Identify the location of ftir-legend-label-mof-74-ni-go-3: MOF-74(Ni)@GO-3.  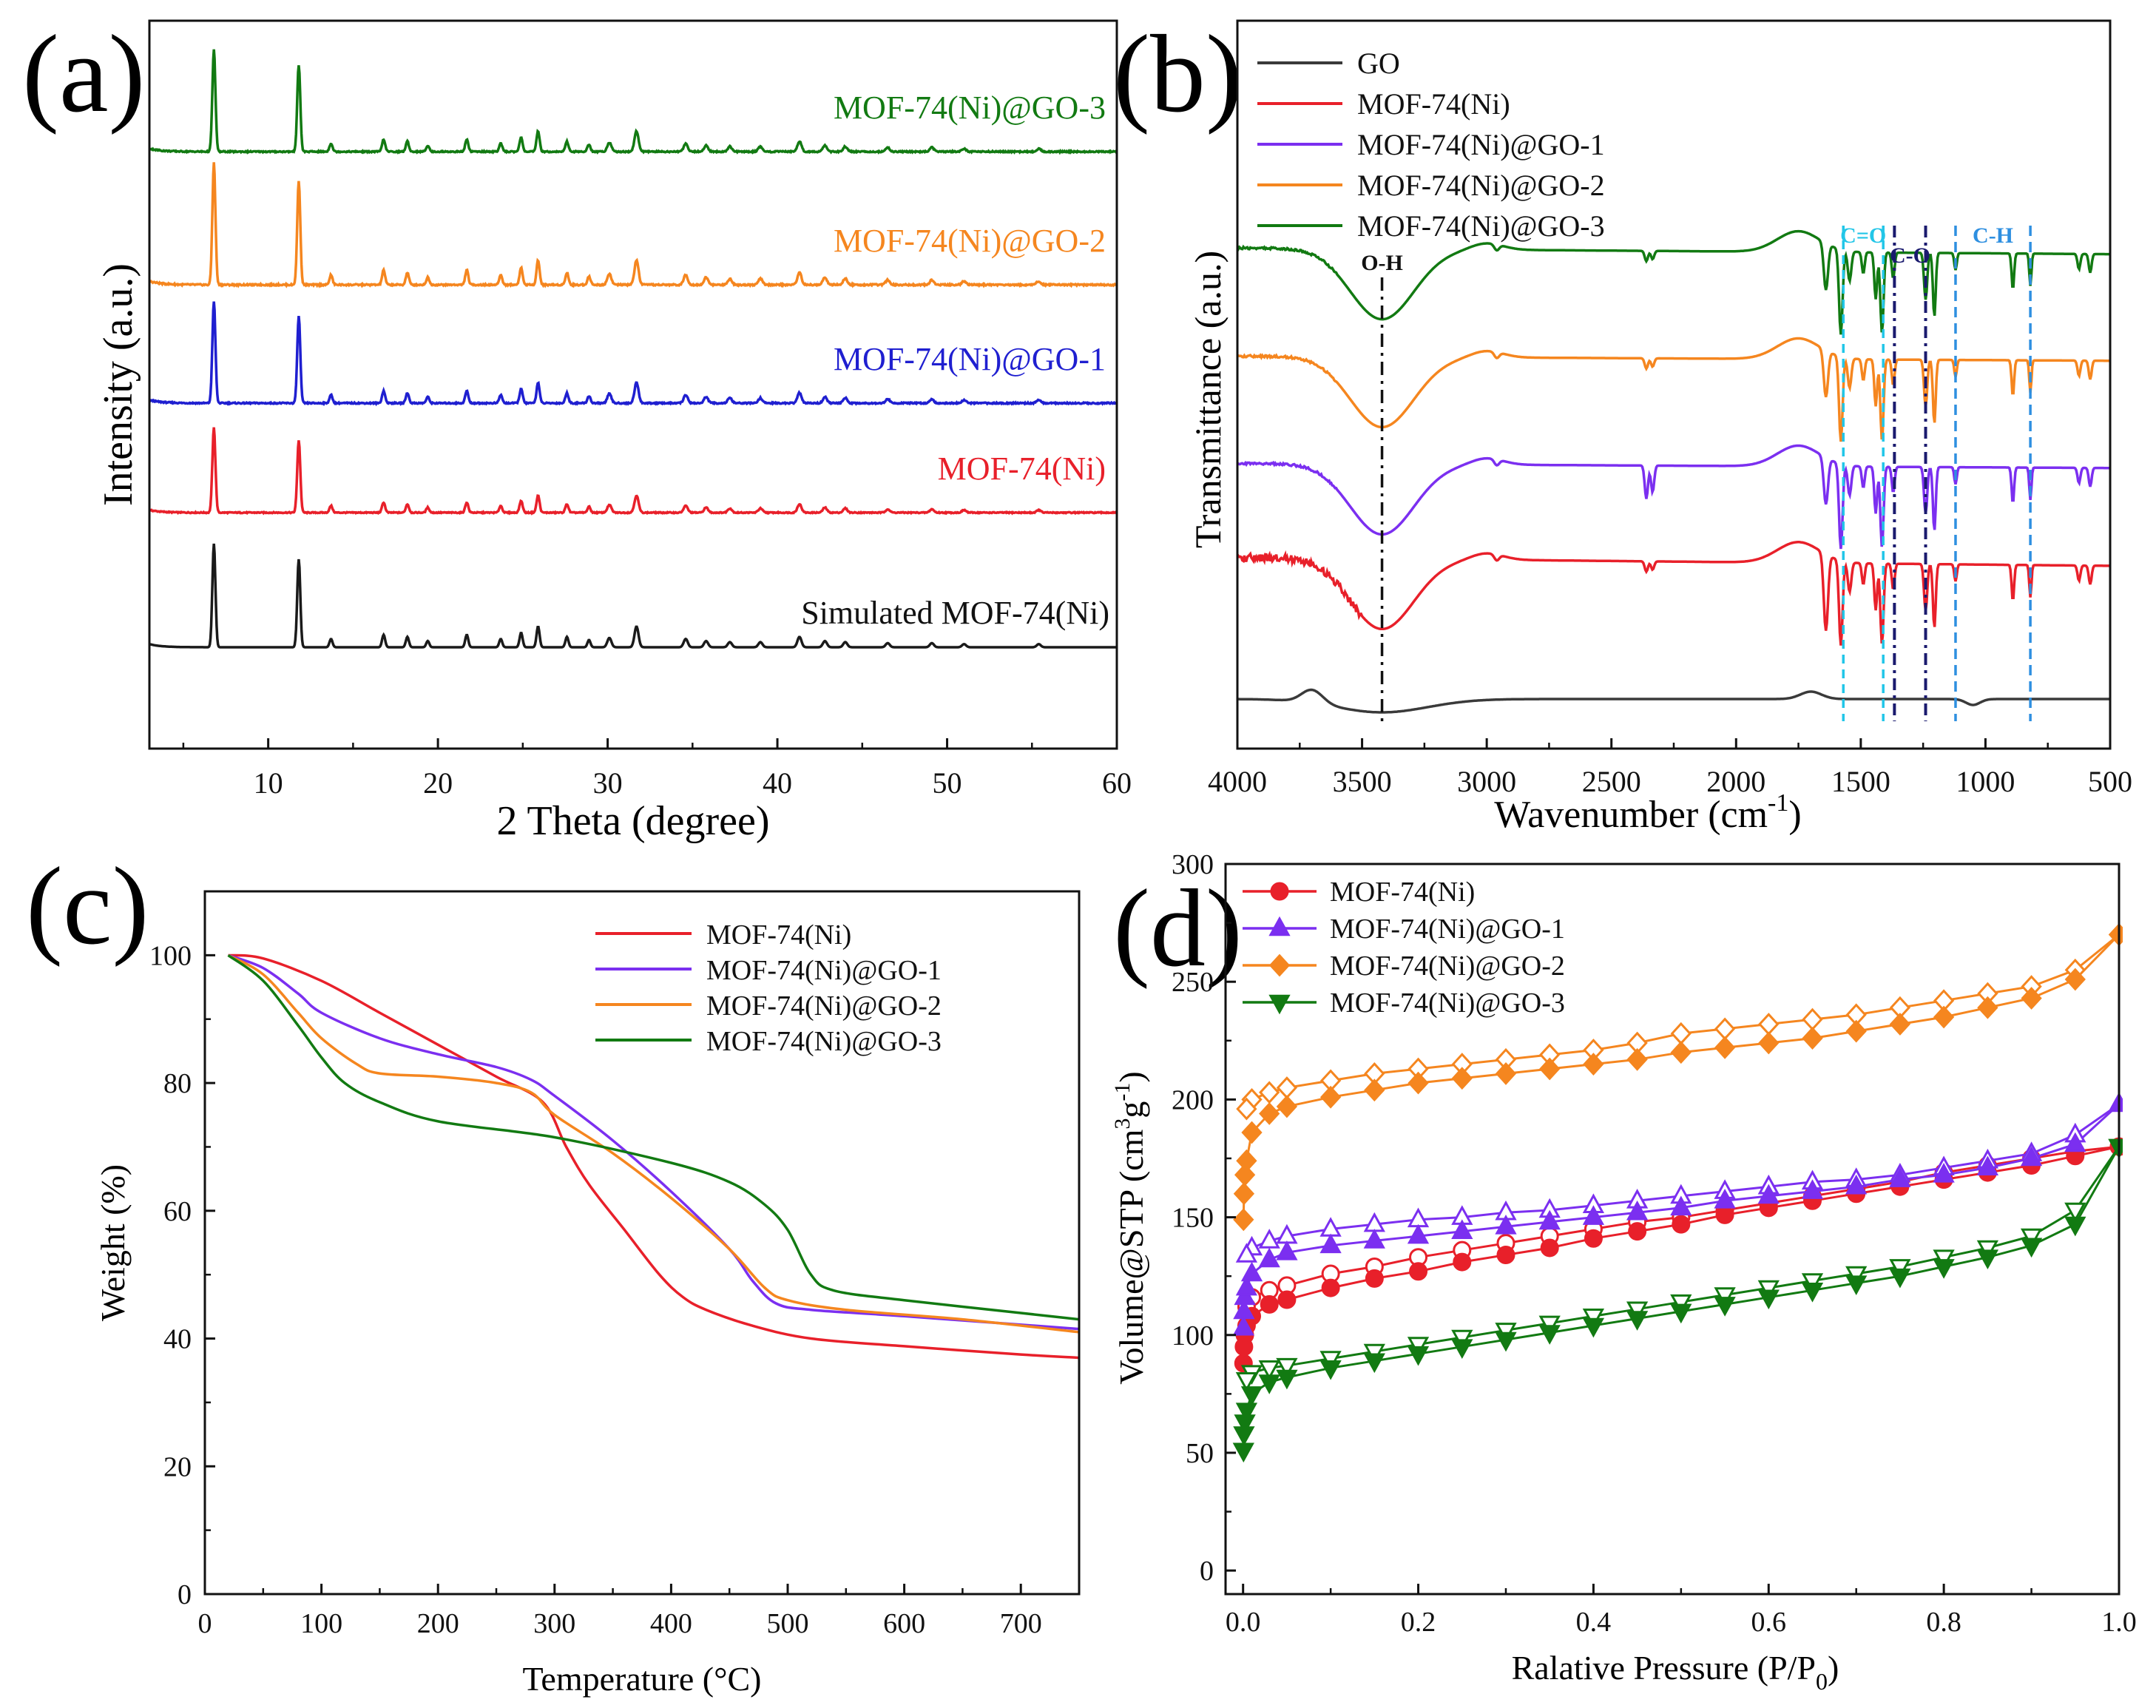
(1481, 226).